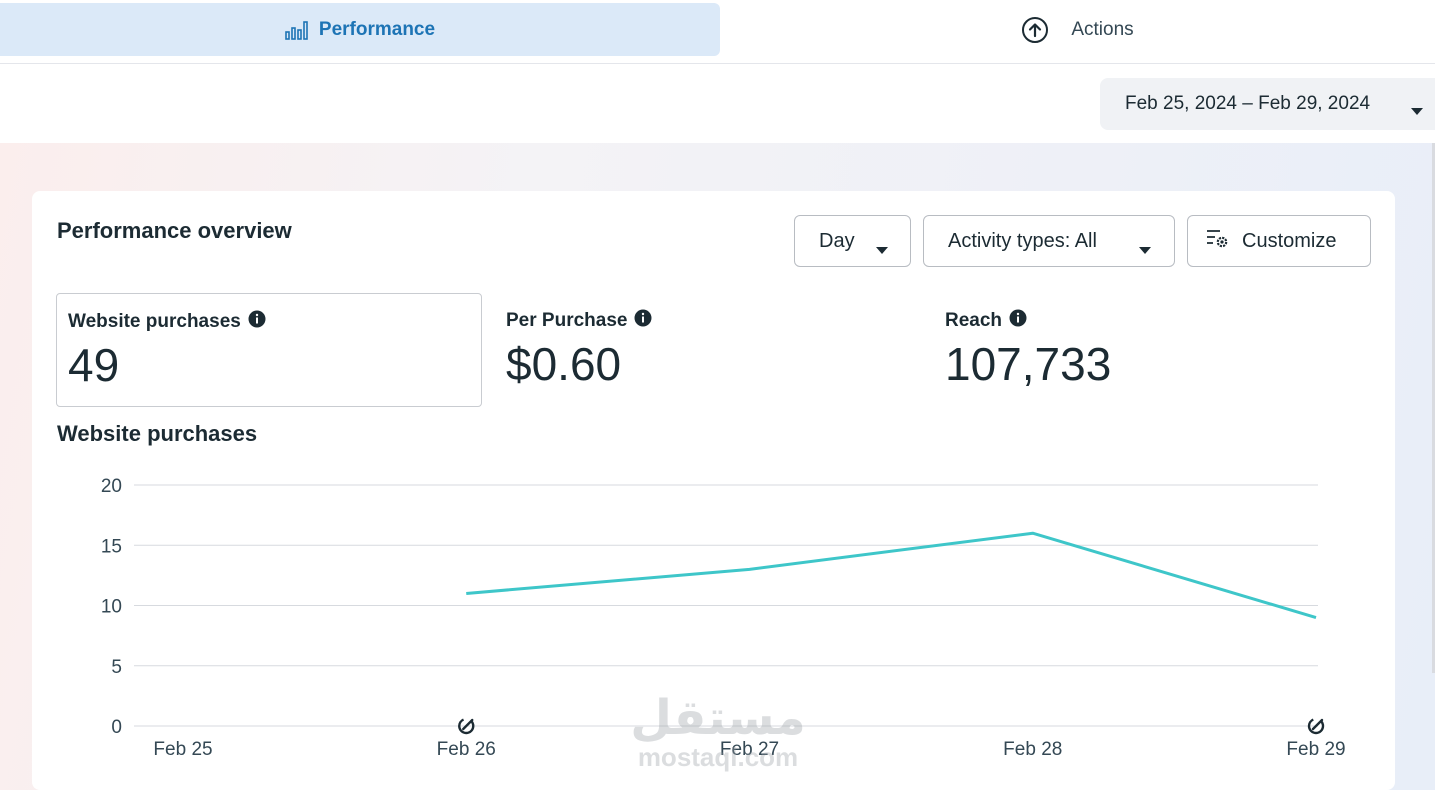 The height and width of the screenshot is (790, 1435). What do you see at coordinates (116, 667) in the screenshot?
I see `y-tick-label: 5` at bounding box center [116, 667].